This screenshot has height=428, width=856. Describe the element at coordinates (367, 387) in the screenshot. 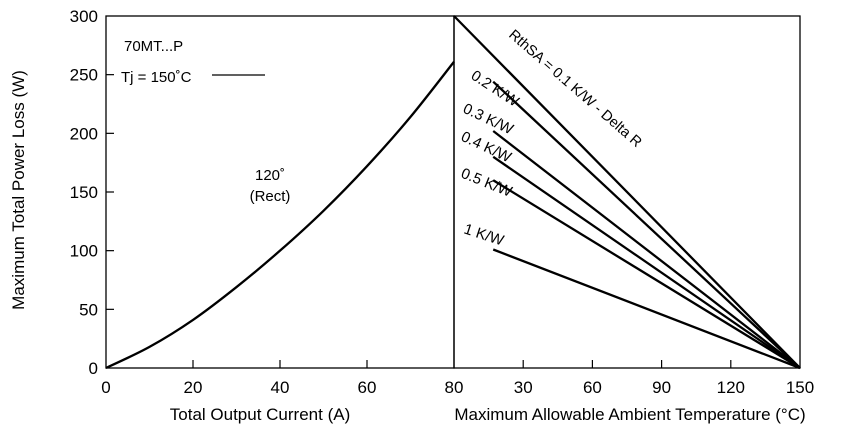

I see `left-x-tick-label: 60` at that location.